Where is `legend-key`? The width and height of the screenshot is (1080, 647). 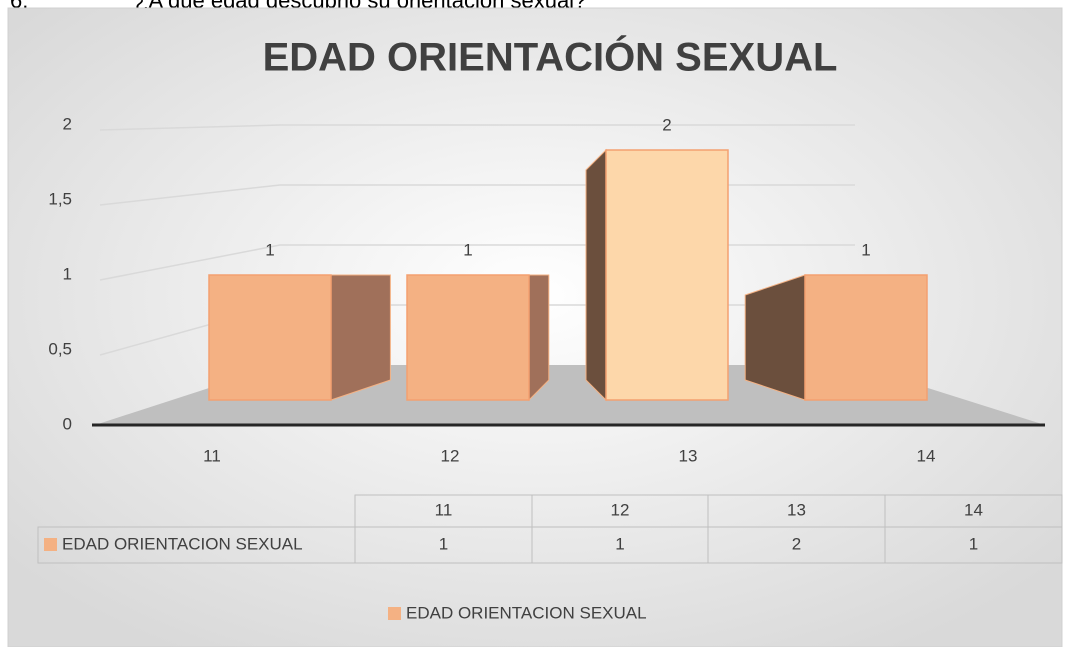
legend-key is located at coordinates (394, 613).